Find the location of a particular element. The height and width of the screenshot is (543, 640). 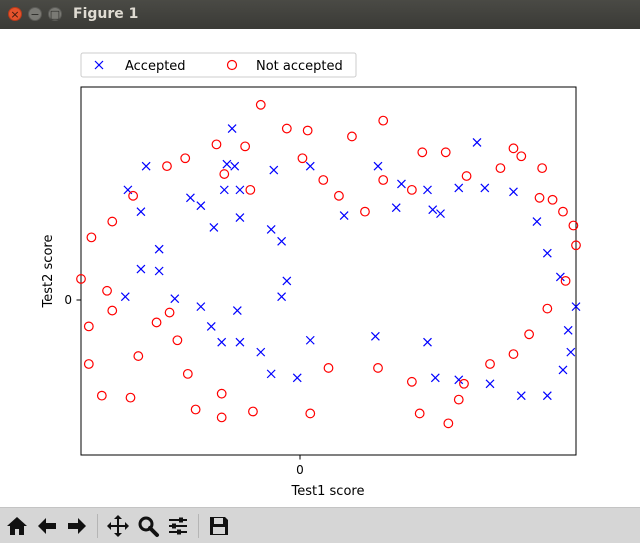

toolbar-separator is located at coordinates (97, 526).